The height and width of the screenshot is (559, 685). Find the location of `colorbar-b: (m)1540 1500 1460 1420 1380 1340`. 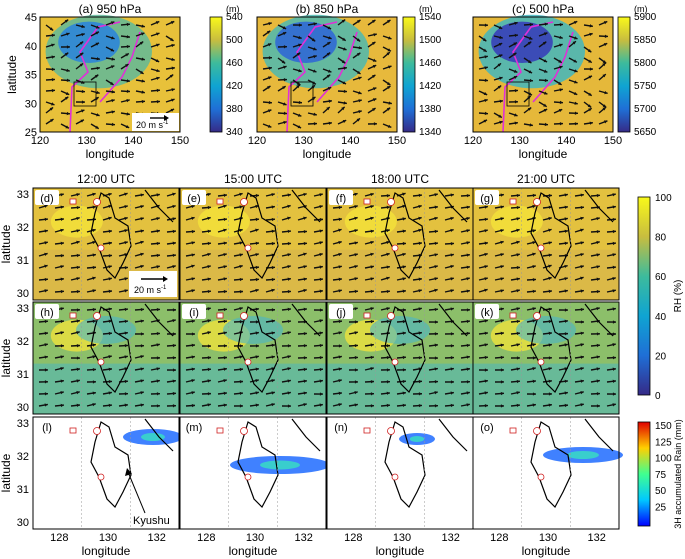

colorbar-b: (m)1540 1500 1460 1420 1380 1340 is located at coordinates (422, 71).